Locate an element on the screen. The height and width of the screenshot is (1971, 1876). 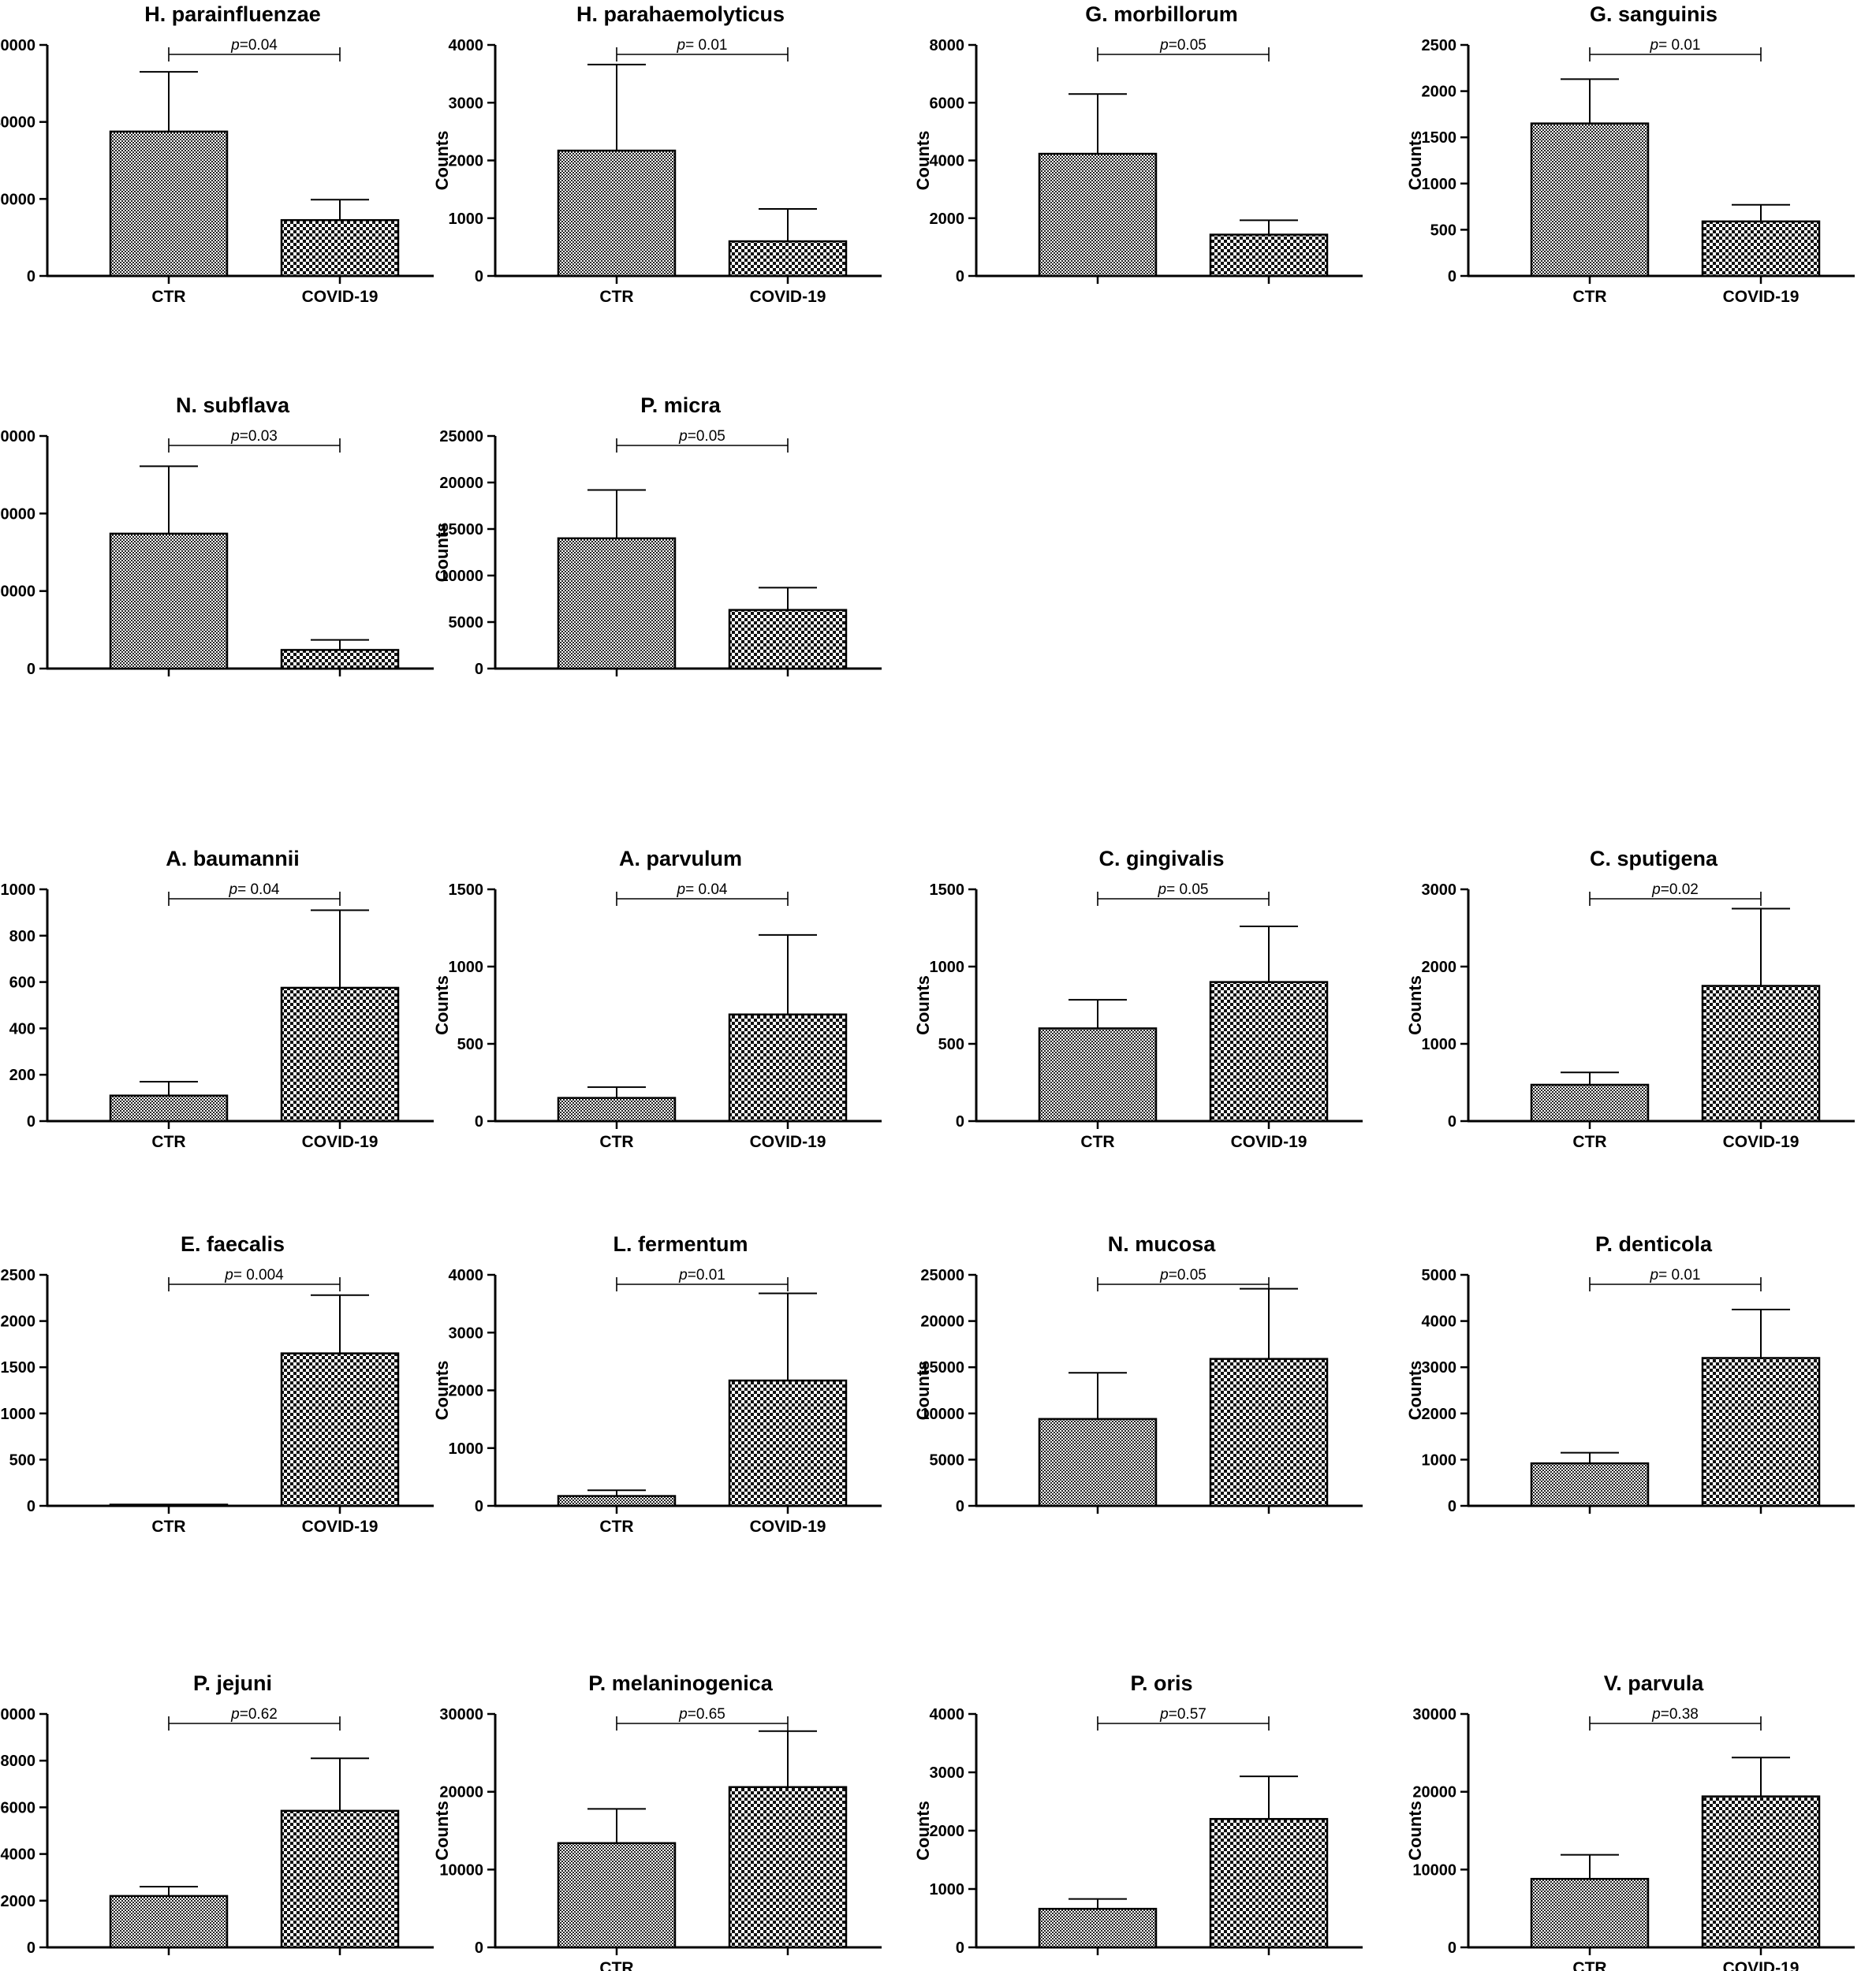
p-value-text: =0.04 is located at coordinates (259, 45).